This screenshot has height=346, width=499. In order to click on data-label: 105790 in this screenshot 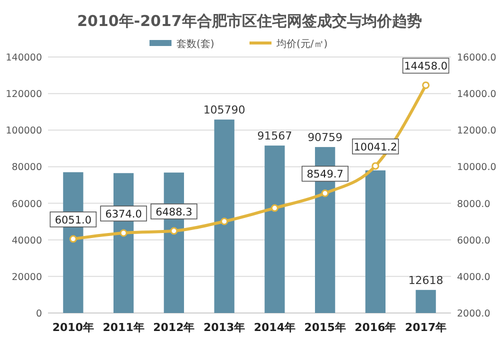, I will do `click(224, 110)`.